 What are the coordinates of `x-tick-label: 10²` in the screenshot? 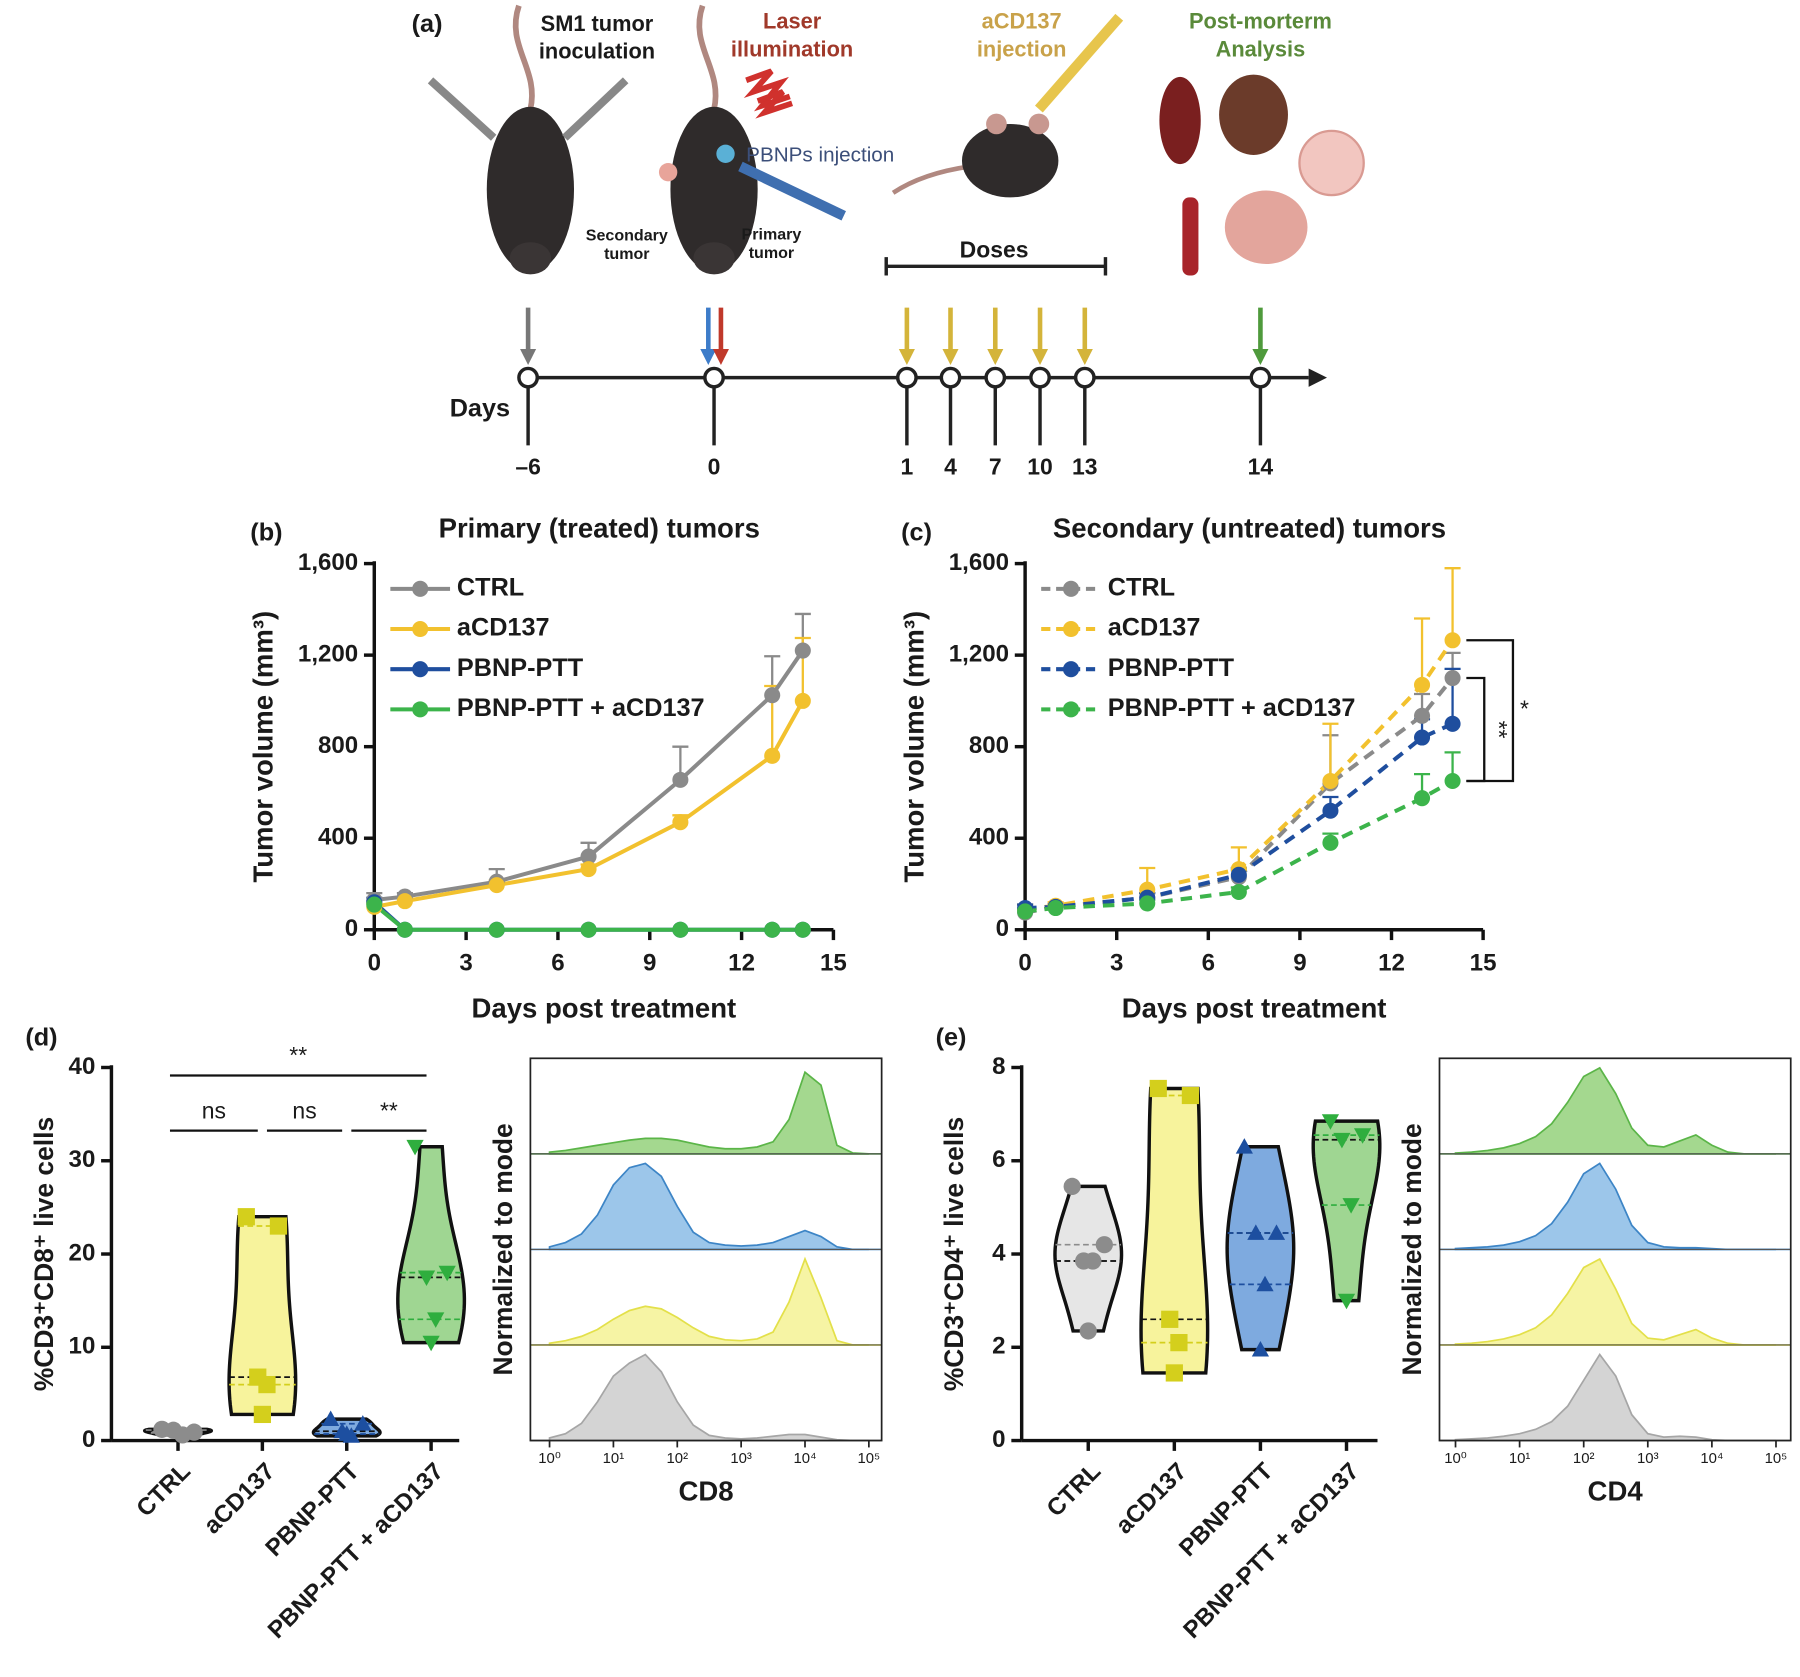 It's located at (678, 1458).